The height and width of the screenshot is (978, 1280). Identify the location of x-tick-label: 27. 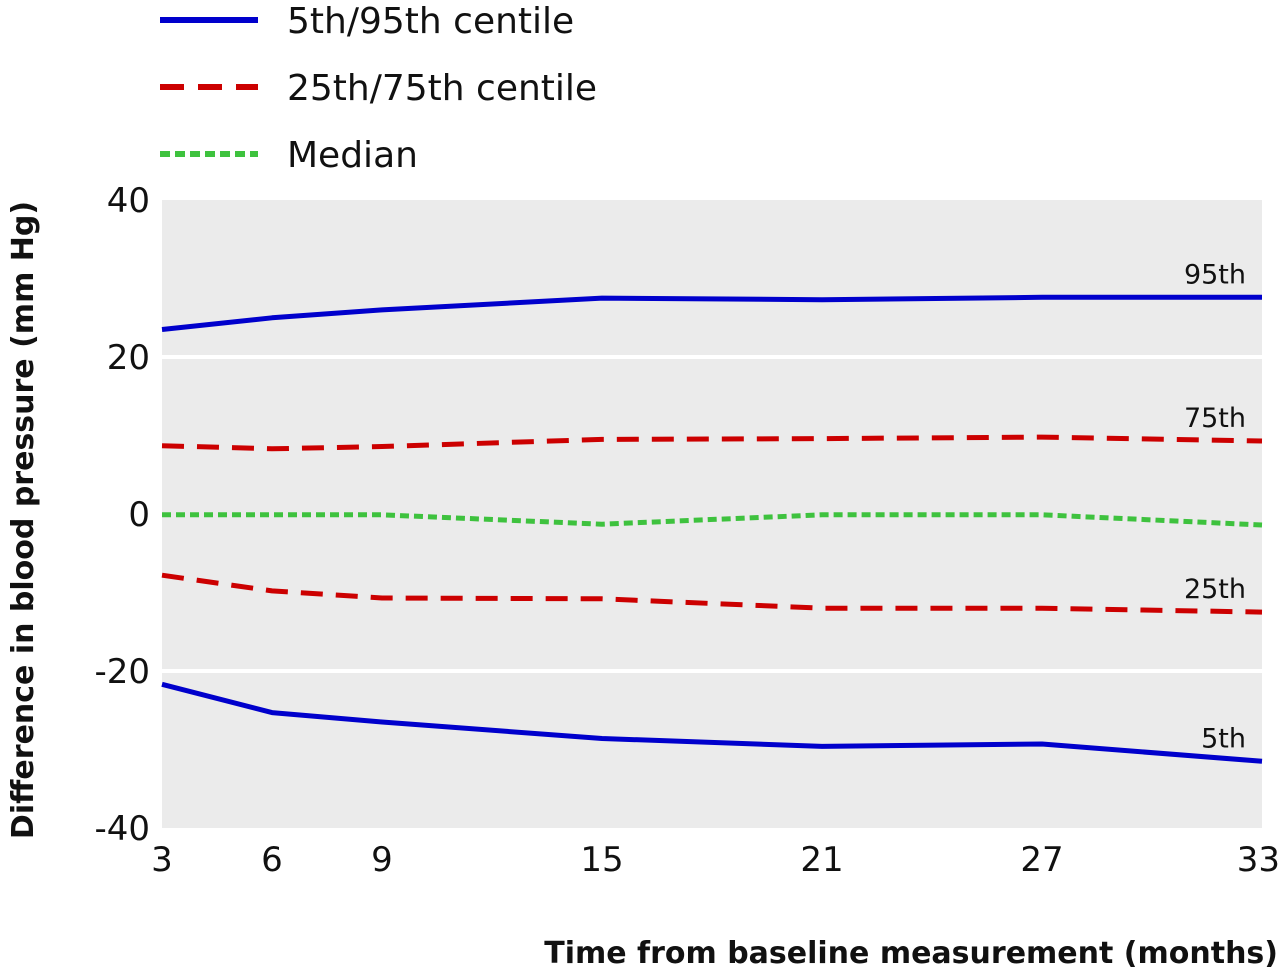
(1041, 860).